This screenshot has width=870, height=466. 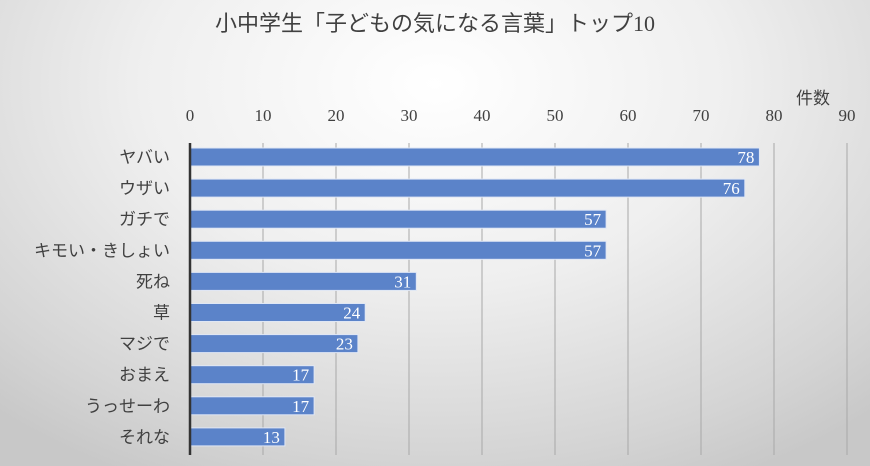 What do you see at coordinates (144, 219) in the screenshot?
I see `category-label: ガチで` at bounding box center [144, 219].